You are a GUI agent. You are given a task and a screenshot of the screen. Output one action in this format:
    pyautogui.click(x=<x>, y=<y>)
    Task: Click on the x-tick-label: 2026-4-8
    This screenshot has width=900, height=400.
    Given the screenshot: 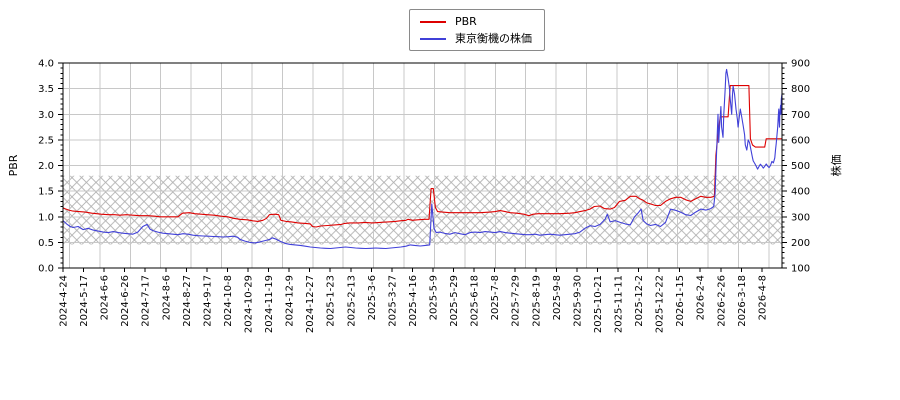 What is the action you would take?
    pyautogui.click(x=762, y=297)
    